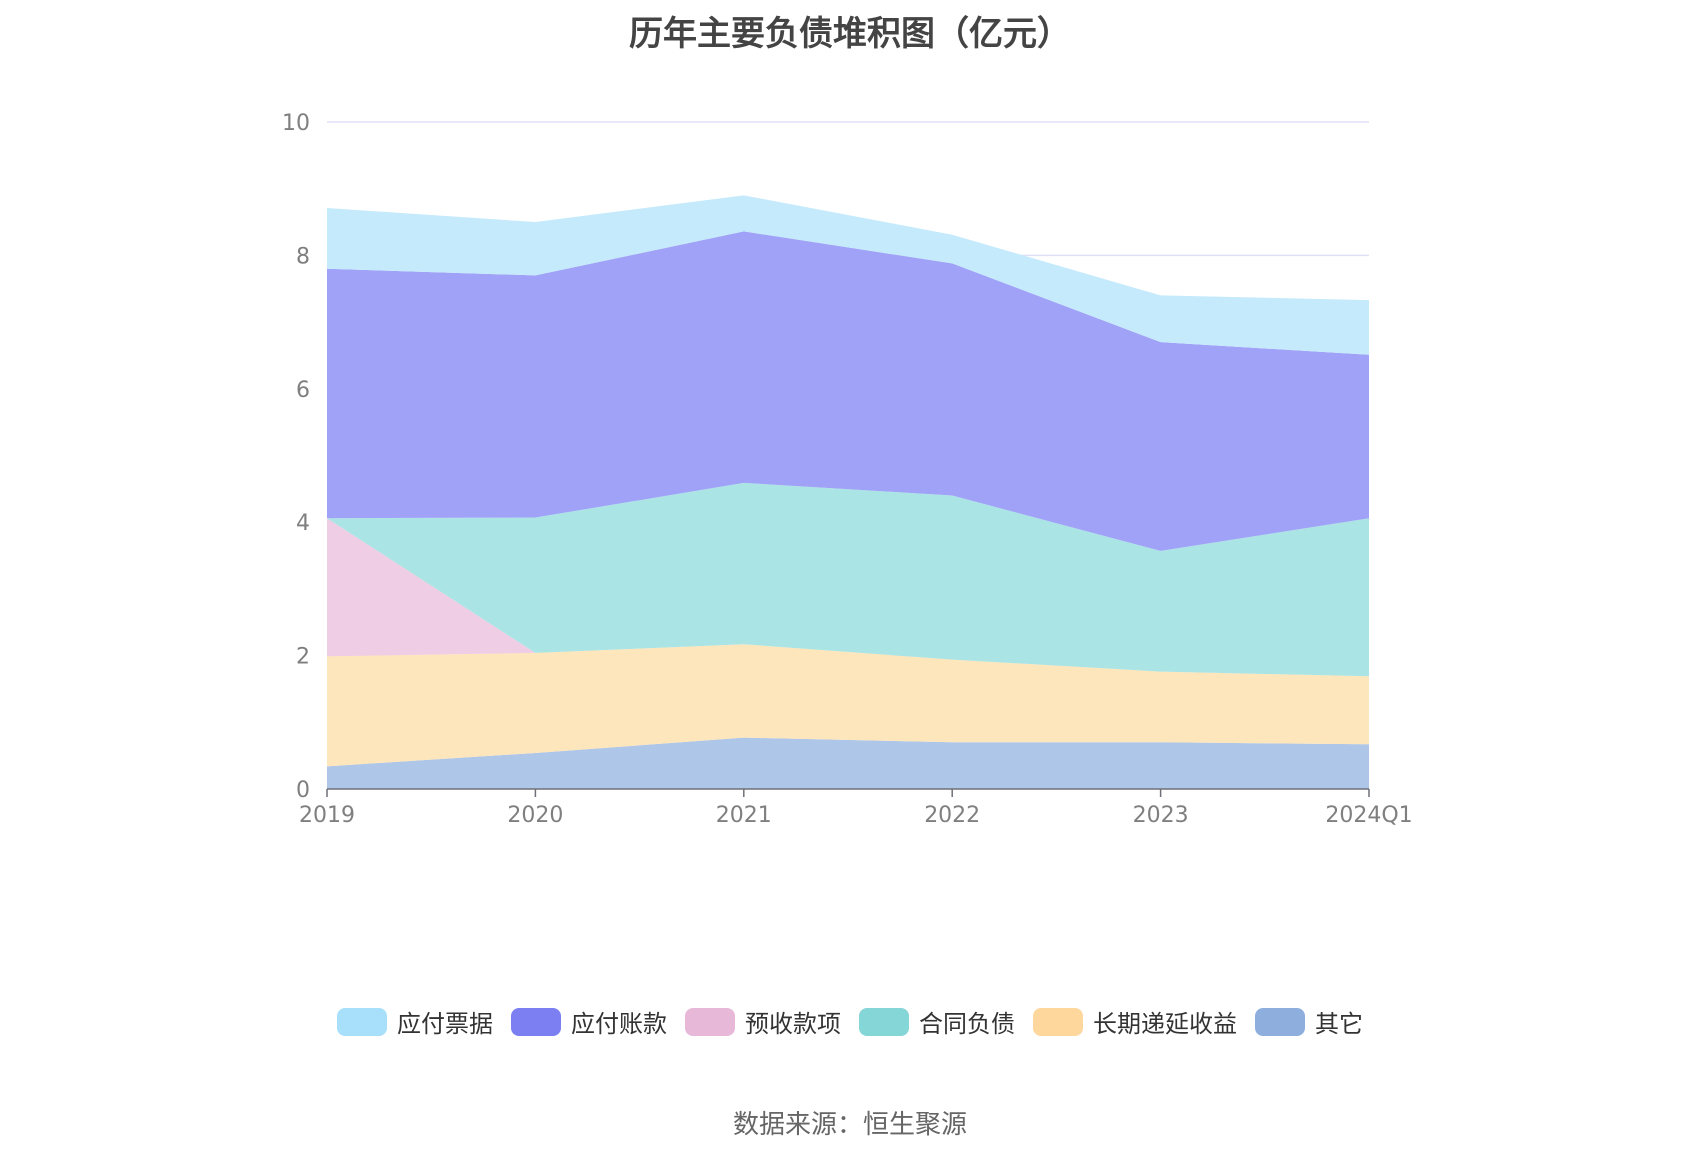 This screenshot has height=1150, width=1700. What do you see at coordinates (535, 815) in the screenshot?
I see `x-tick-label: 2020` at bounding box center [535, 815].